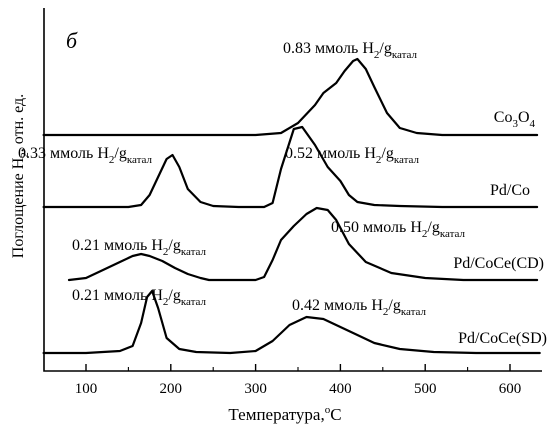 The image size is (547, 428). Describe the element at coordinates (425, 389) in the screenshot. I see `x-tick-label: 500` at that location.